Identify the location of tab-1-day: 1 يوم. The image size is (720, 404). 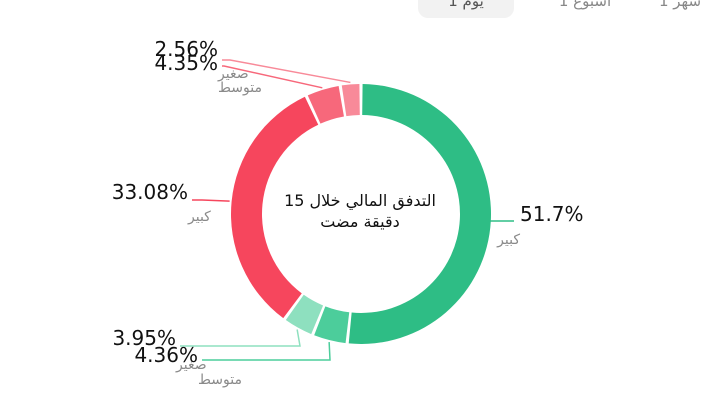
(466, 9).